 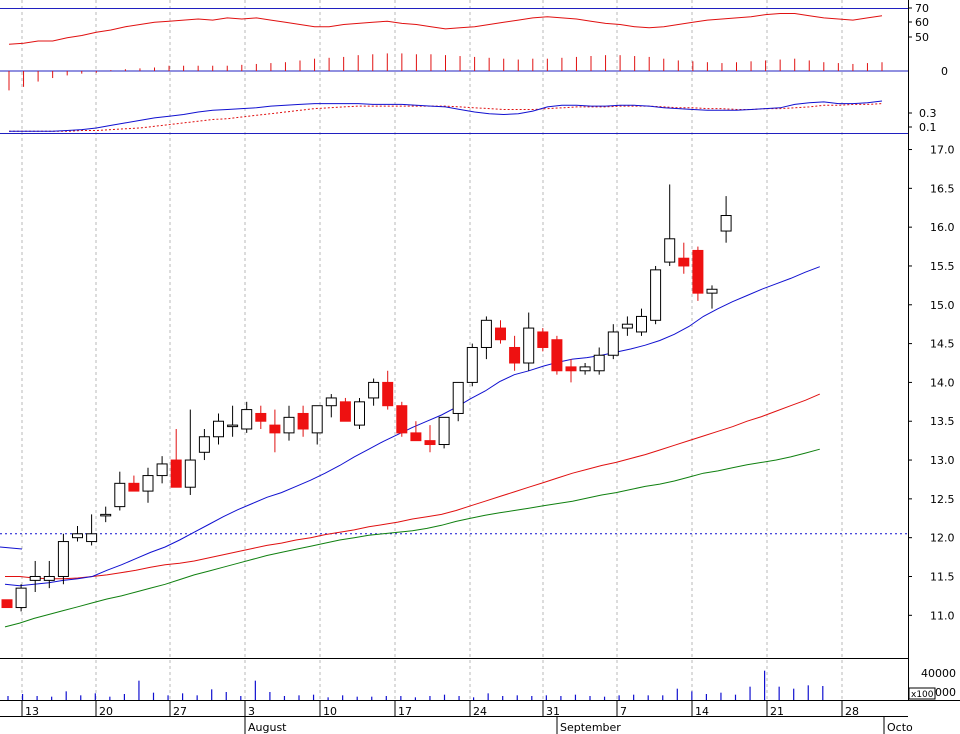 I want to click on macd-tick-label: 0.3, so click(x=928, y=113).